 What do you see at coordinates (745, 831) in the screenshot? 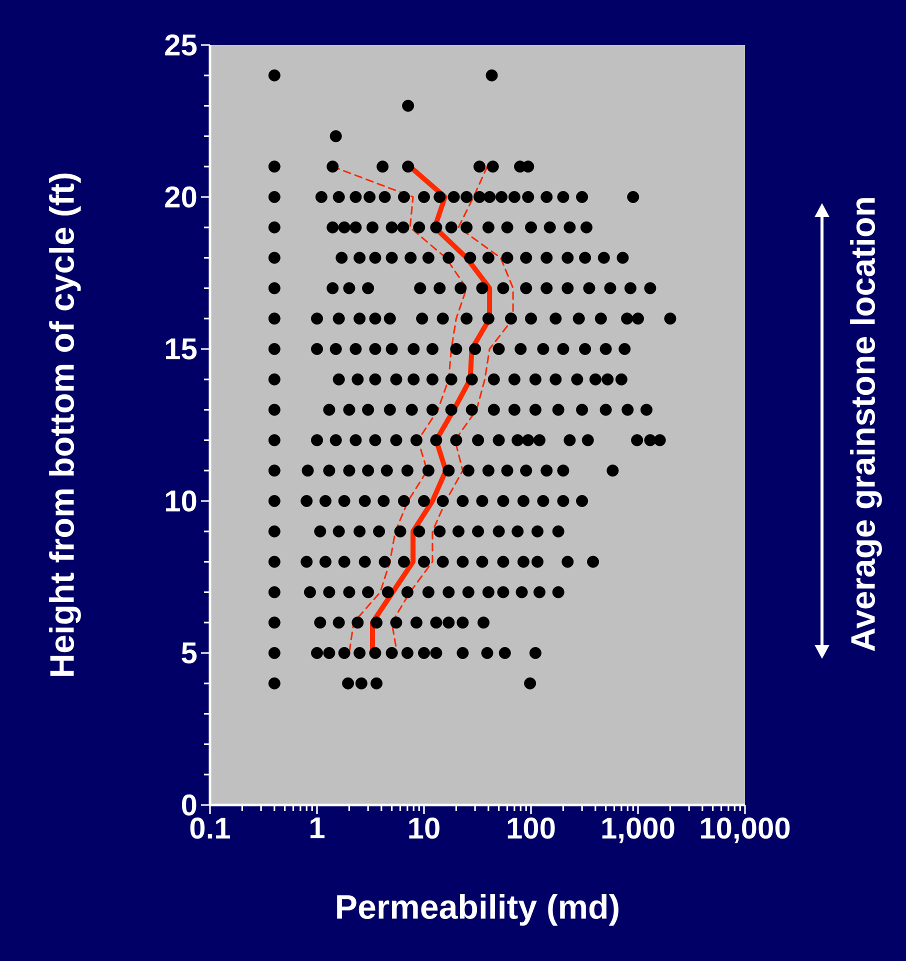
I see `x-tick-label: 10,000` at bounding box center [745, 831].